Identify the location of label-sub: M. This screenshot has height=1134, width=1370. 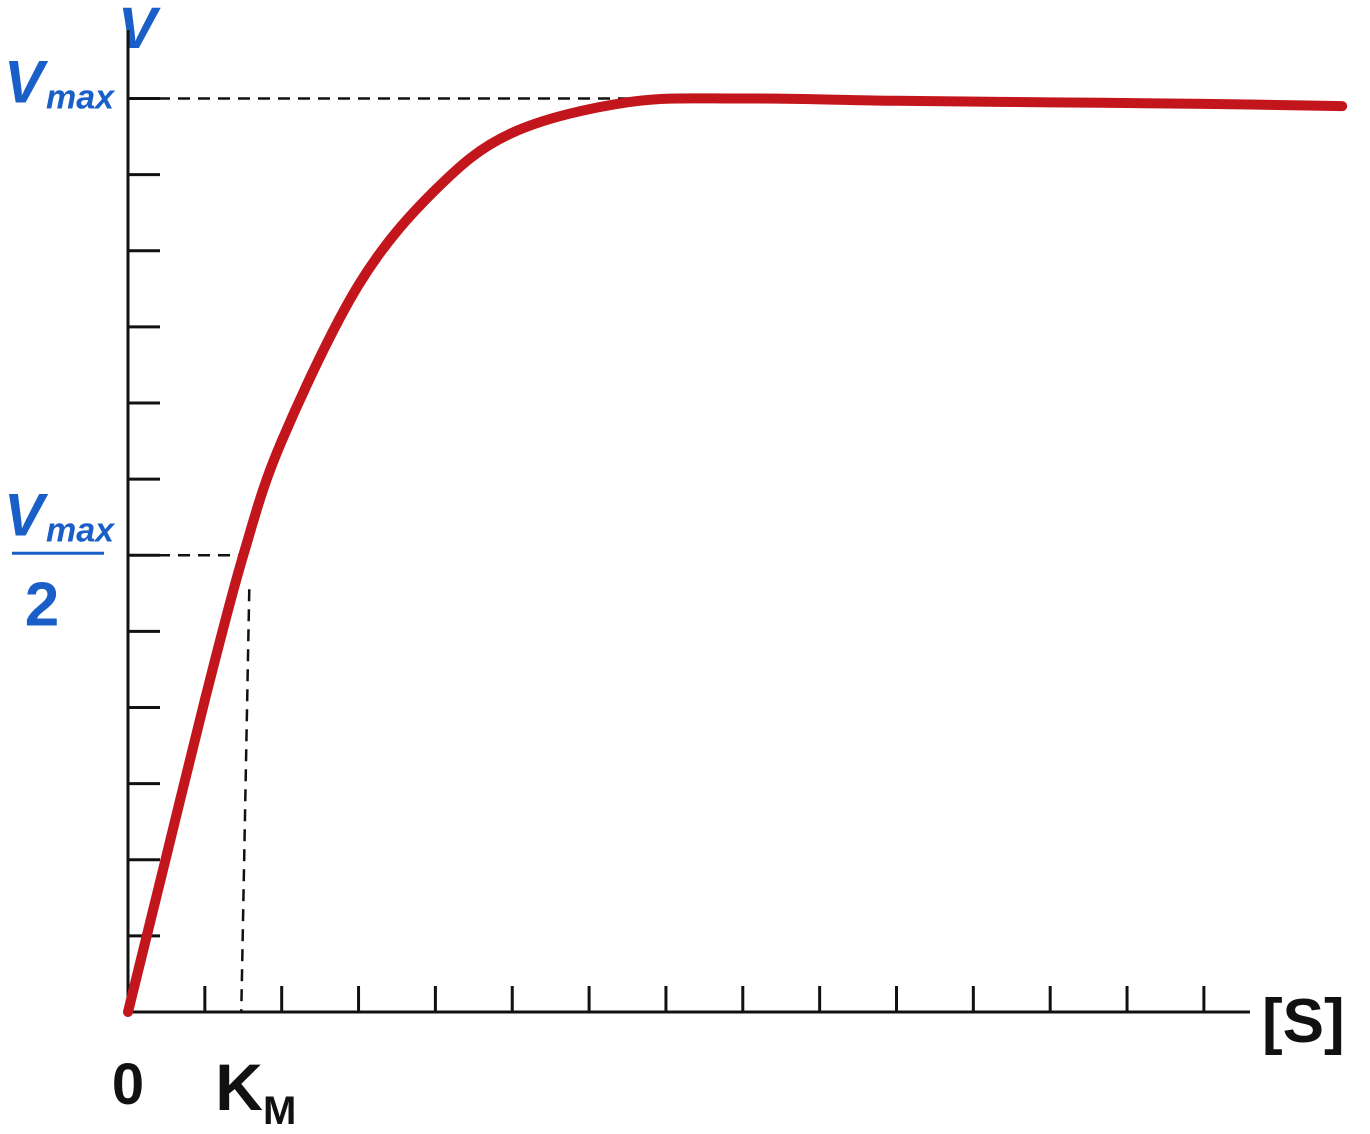
(279, 1111).